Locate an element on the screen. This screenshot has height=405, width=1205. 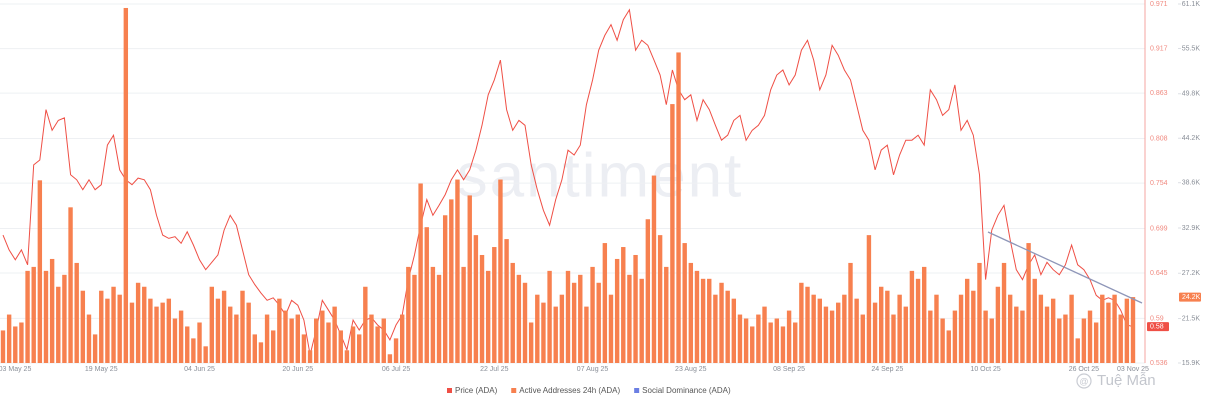
credit: @ Tuệ Mẫn is located at coordinates (1116, 380).